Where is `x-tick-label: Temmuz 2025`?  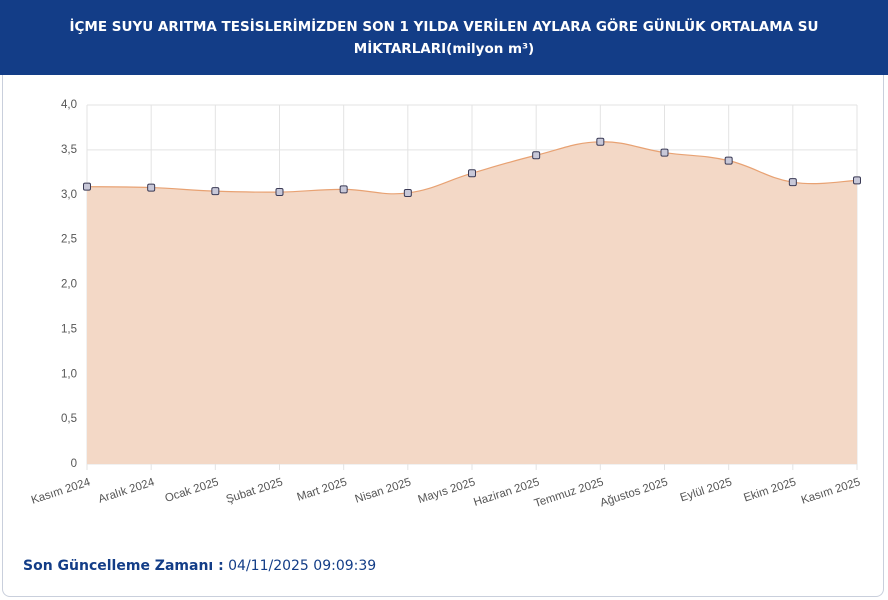
x-tick-label: Temmuz 2025 is located at coordinates (569, 493).